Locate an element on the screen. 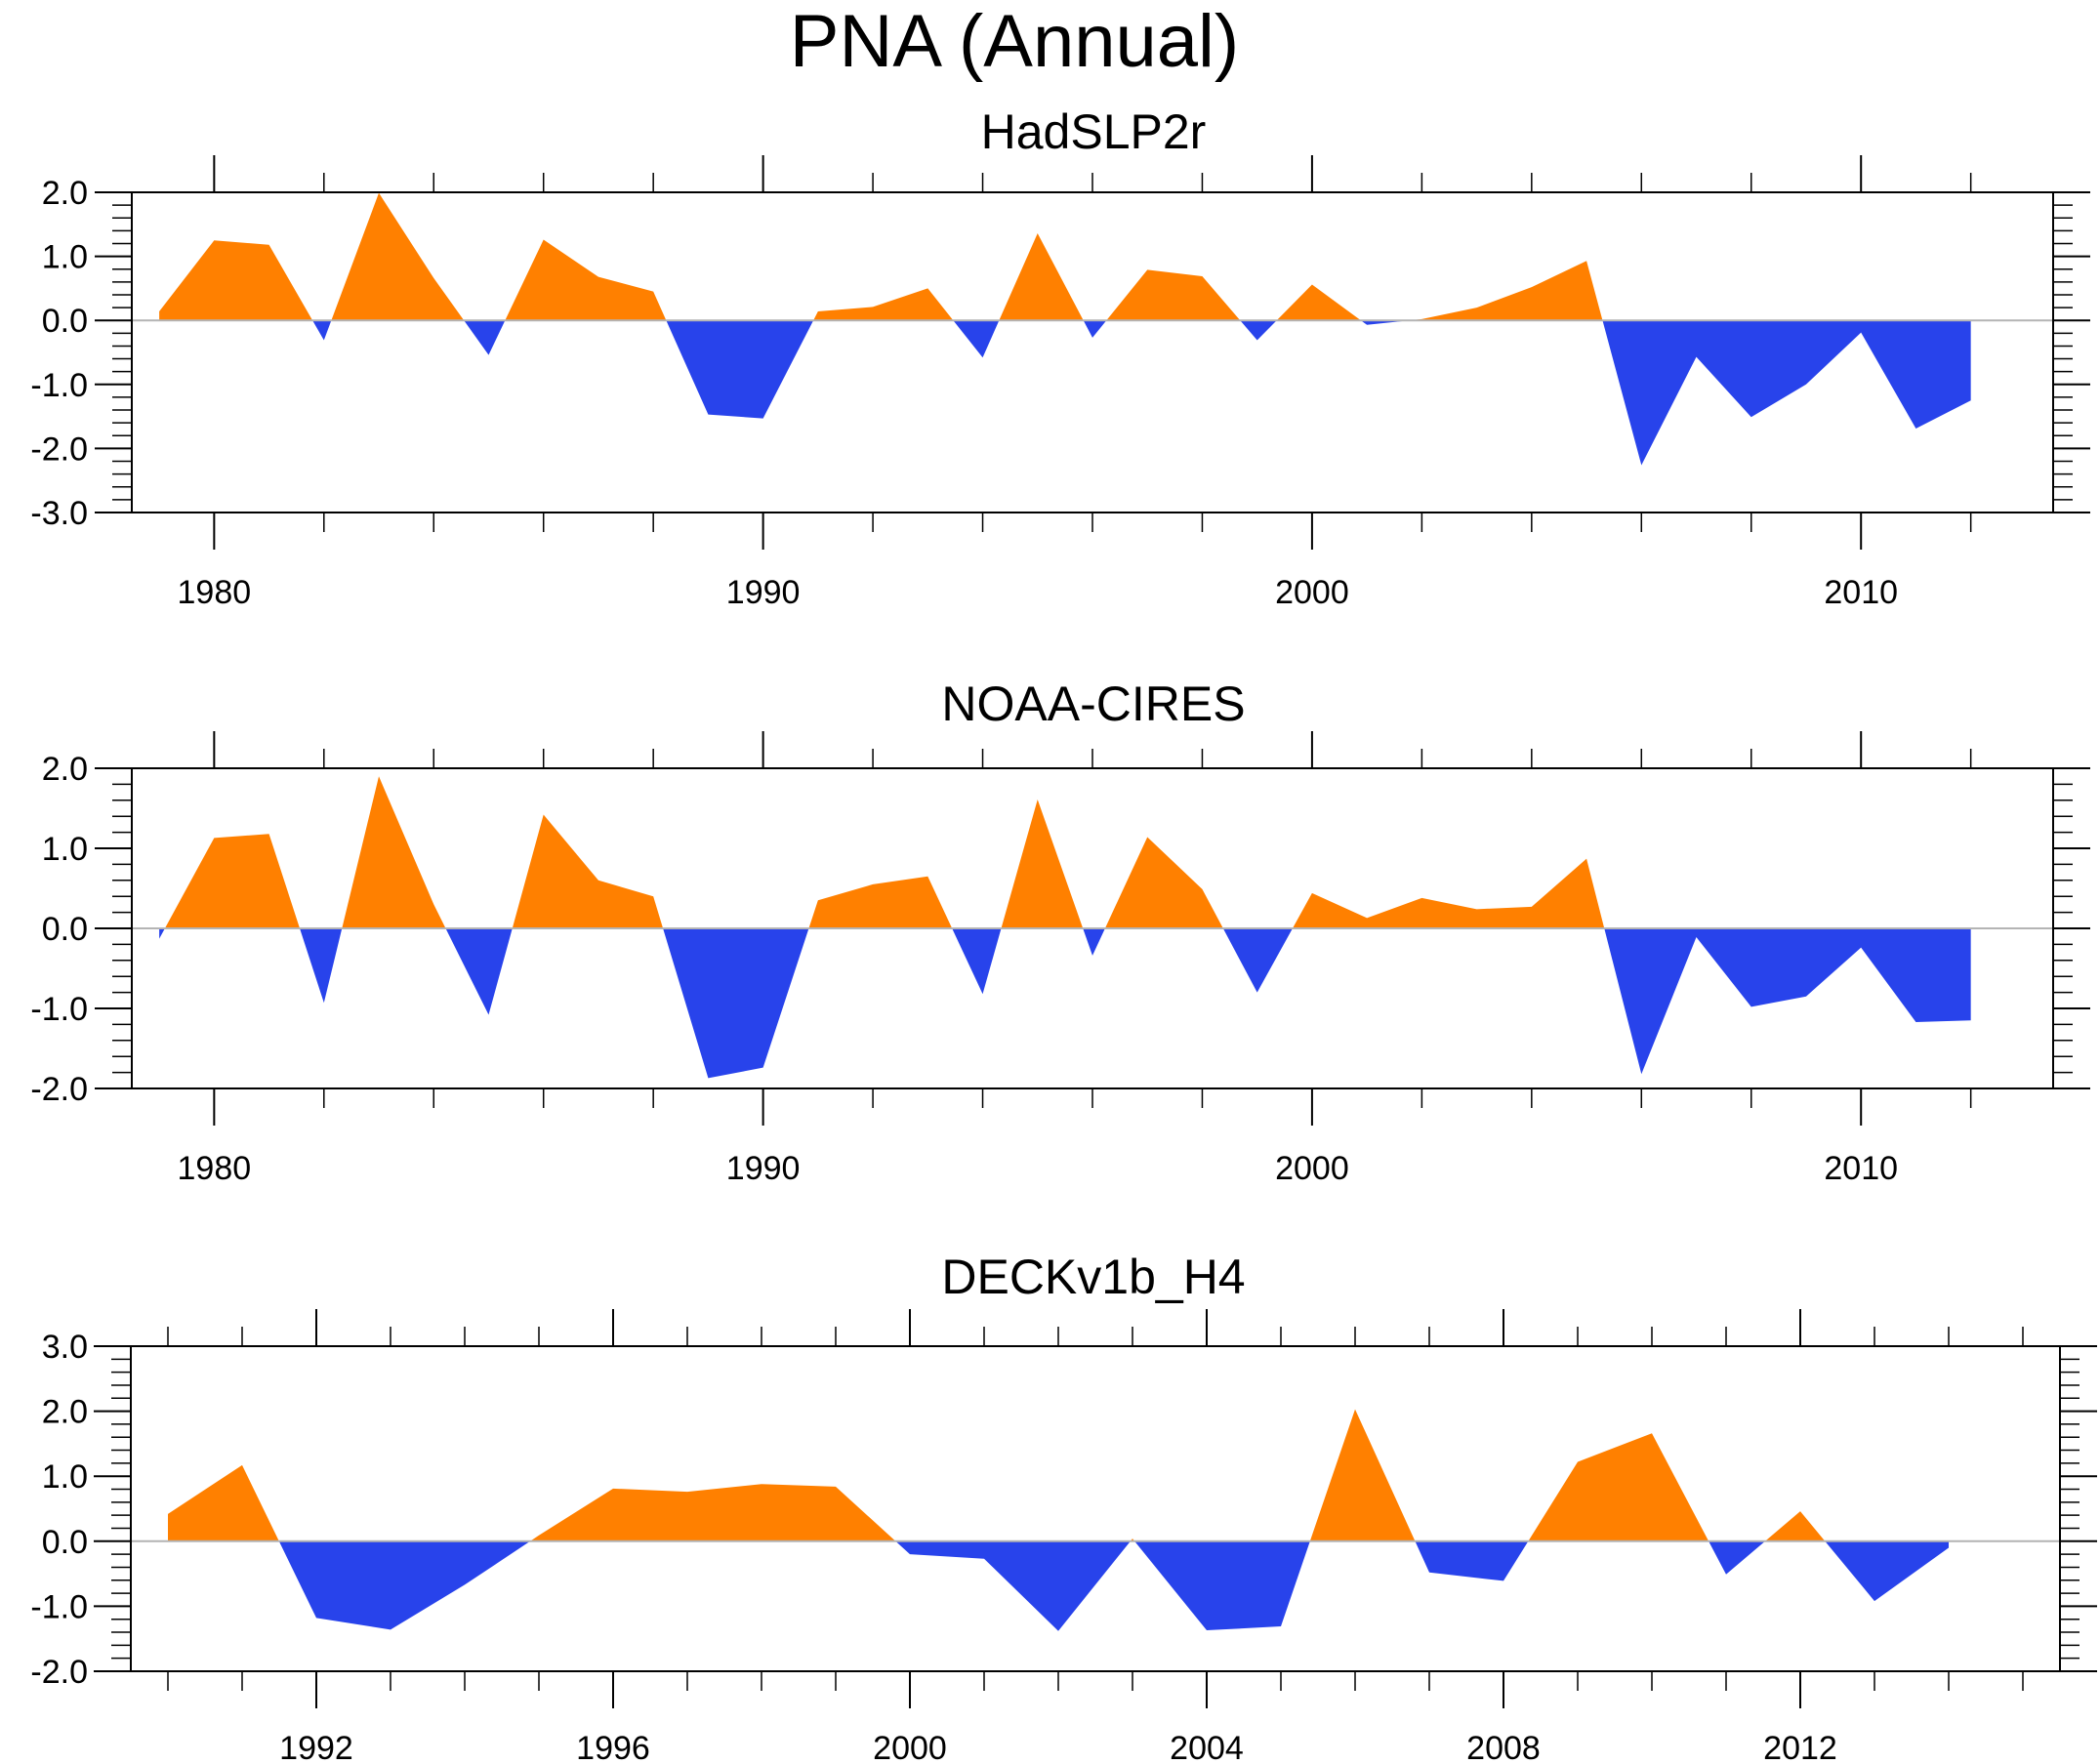 The image size is (2100, 1764). x-tick-label: 1996 is located at coordinates (613, 1747).